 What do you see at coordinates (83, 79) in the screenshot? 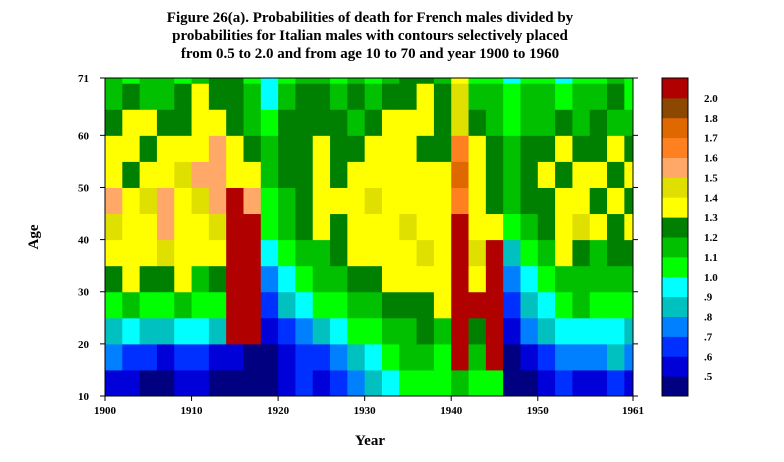
I see `y-tick-label: 71` at bounding box center [83, 79].